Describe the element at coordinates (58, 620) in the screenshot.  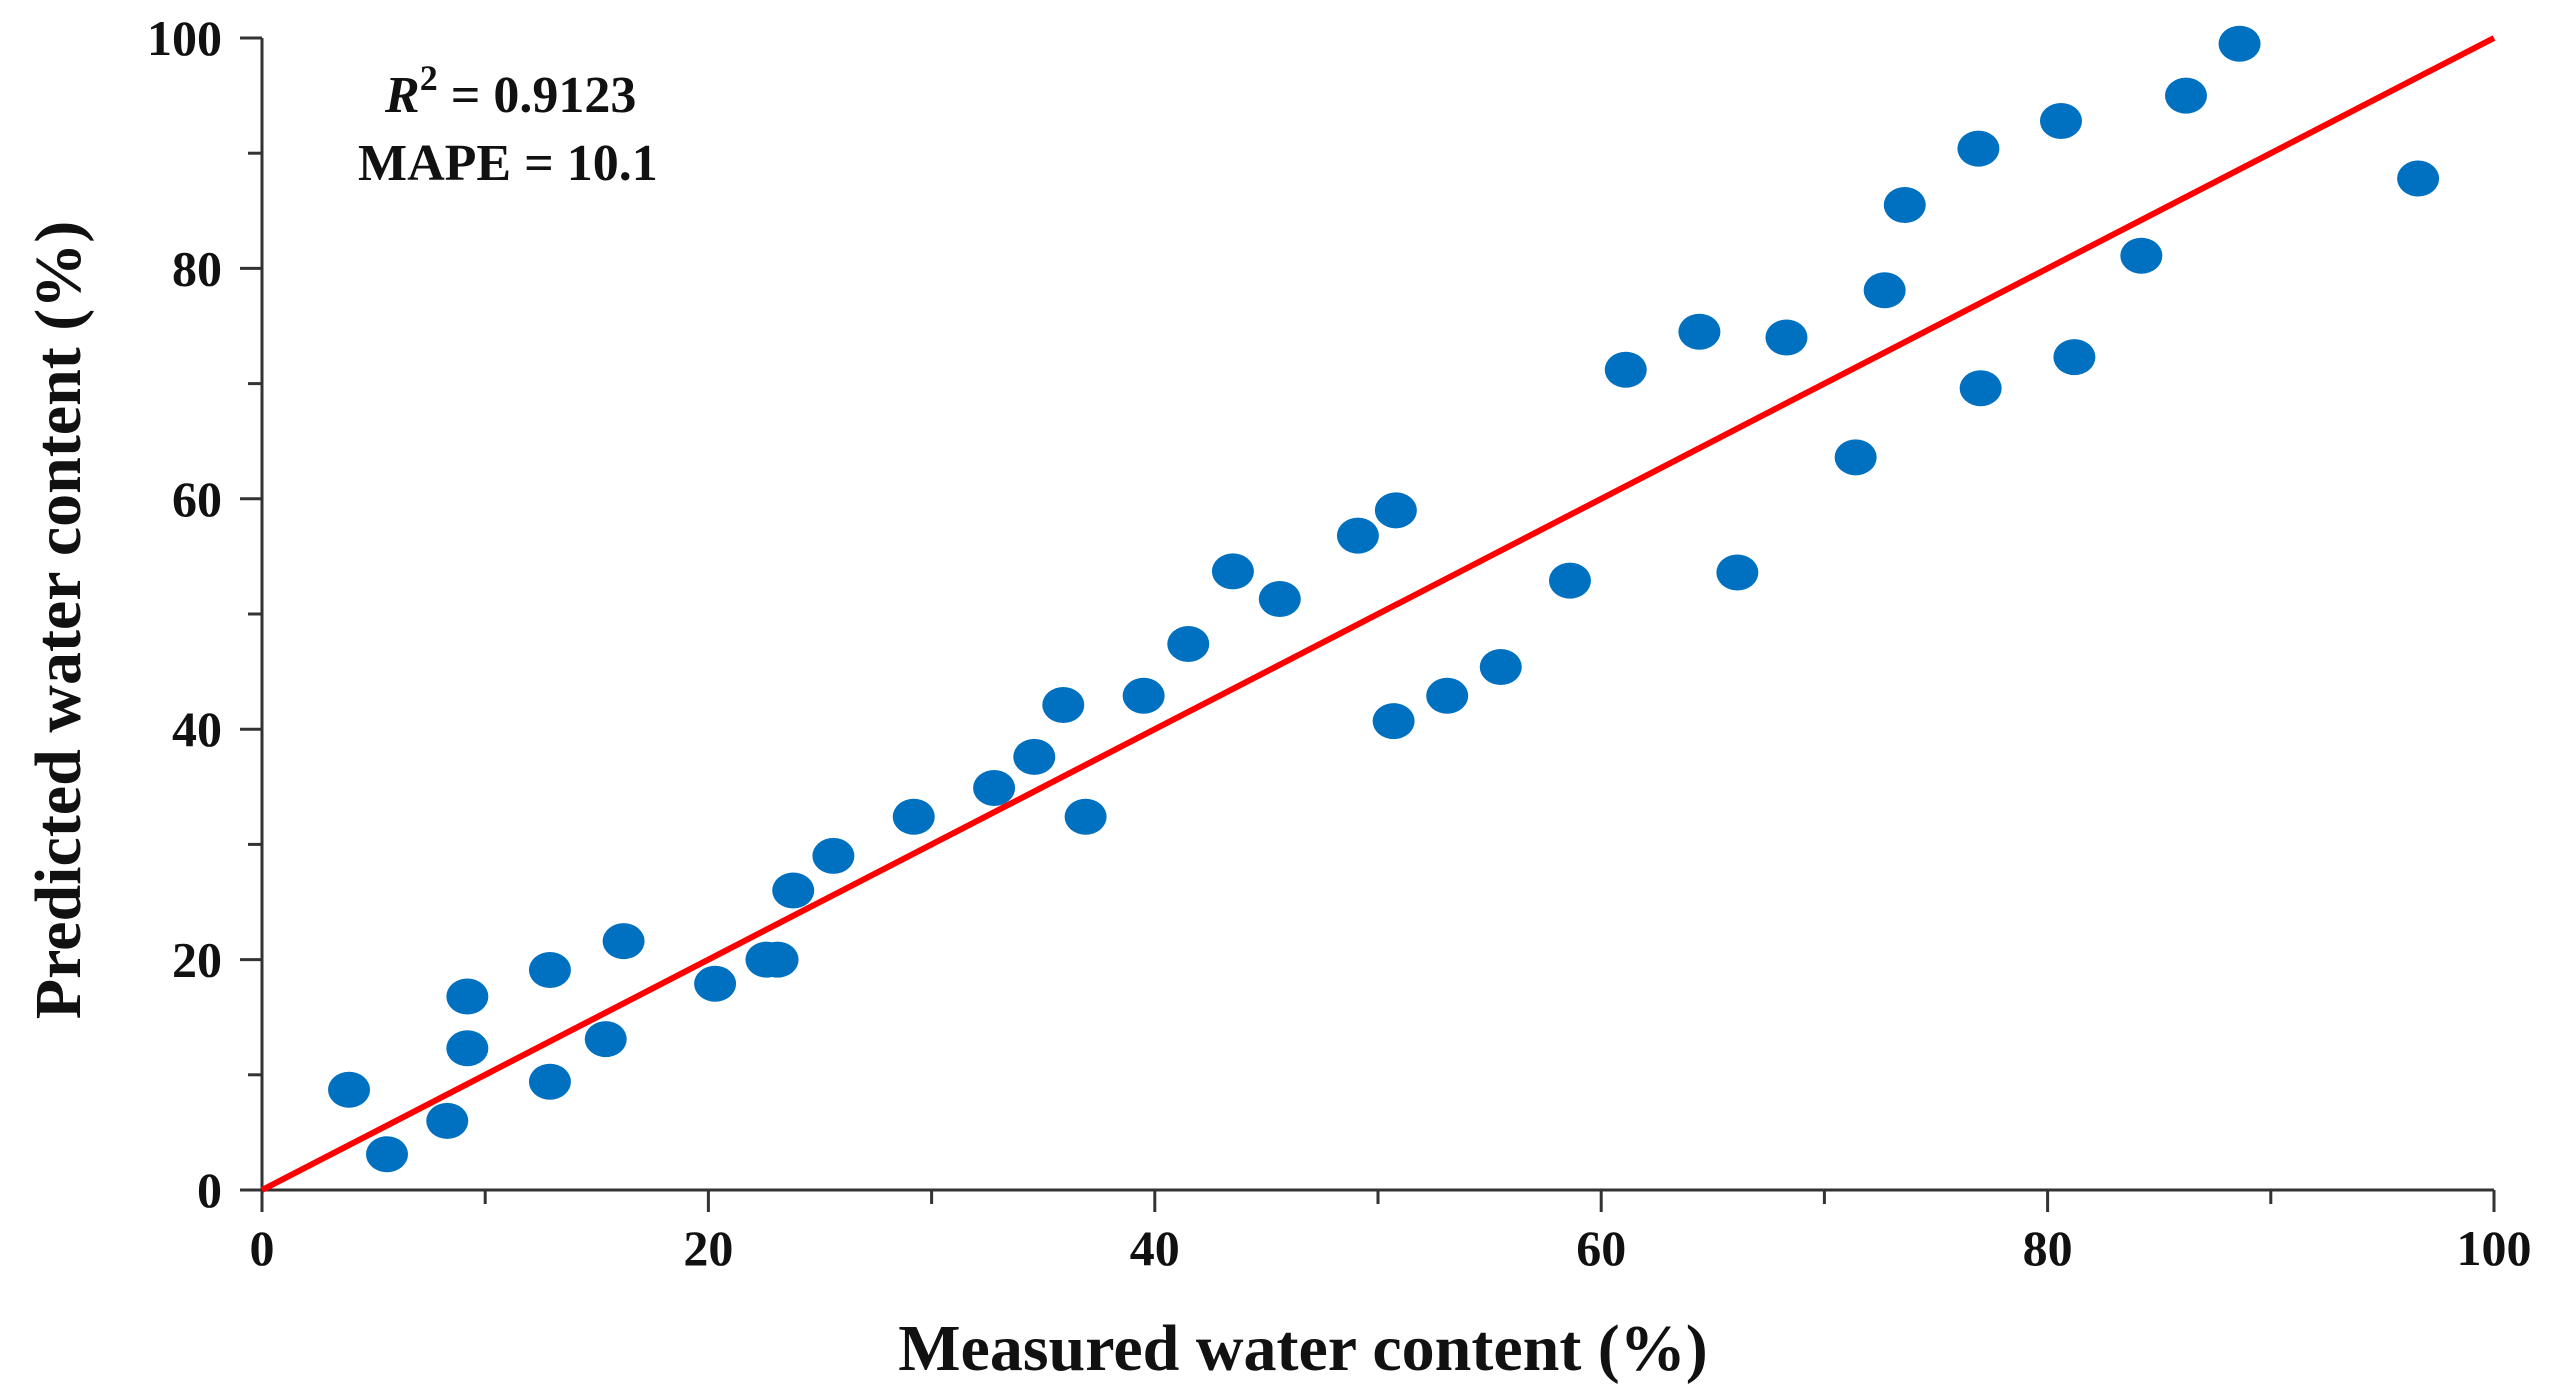
I see `y-axis-title: Predicted water content (%)` at that location.